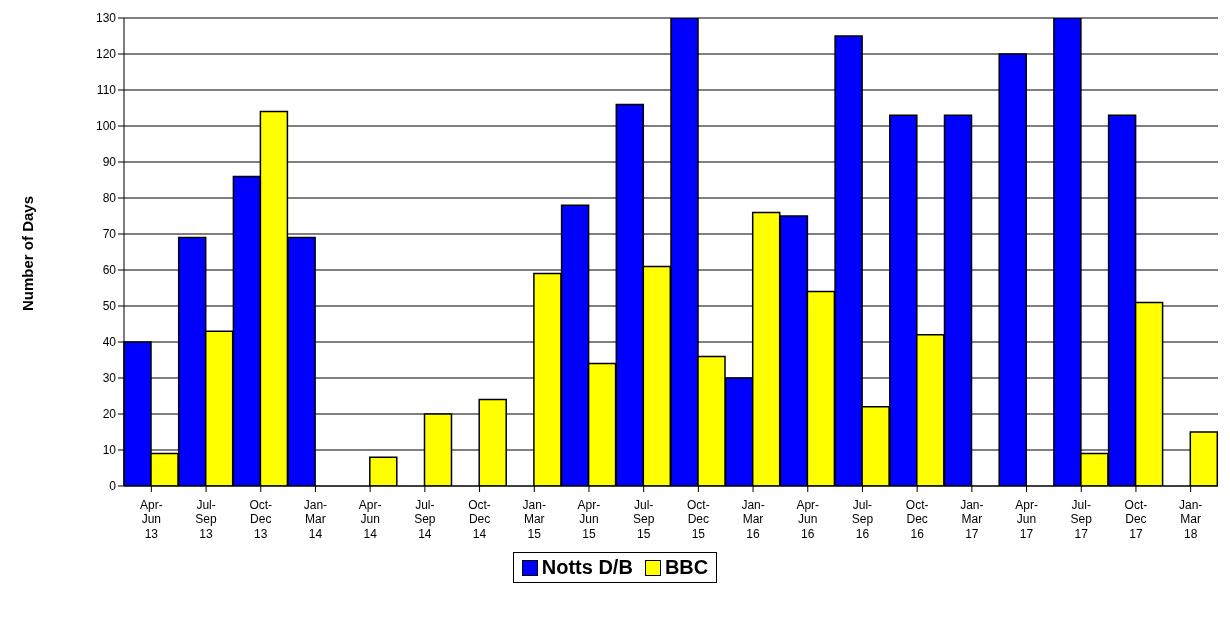 This screenshot has width=1230, height=628. What do you see at coordinates (315, 519) in the screenshot?
I see `x-tick-label: Jan- Mar 14` at bounding box center [315, 519].